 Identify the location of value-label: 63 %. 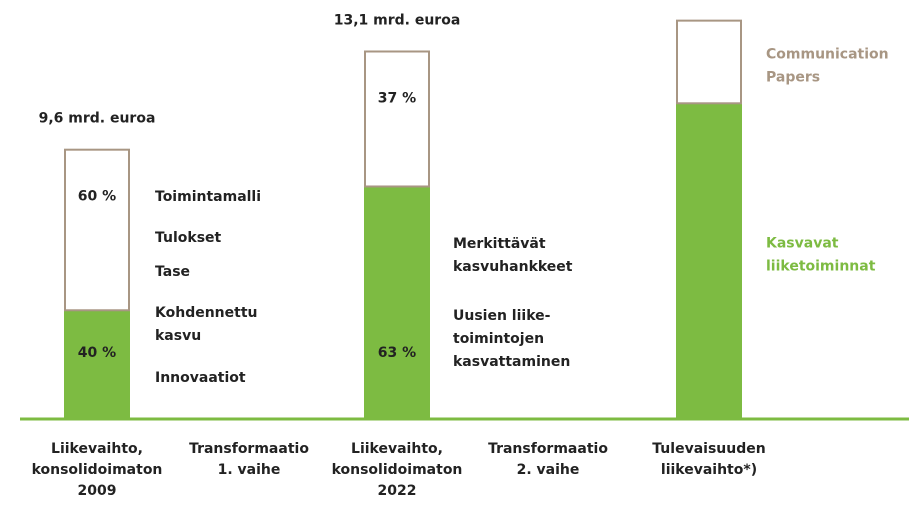
(397, 353).